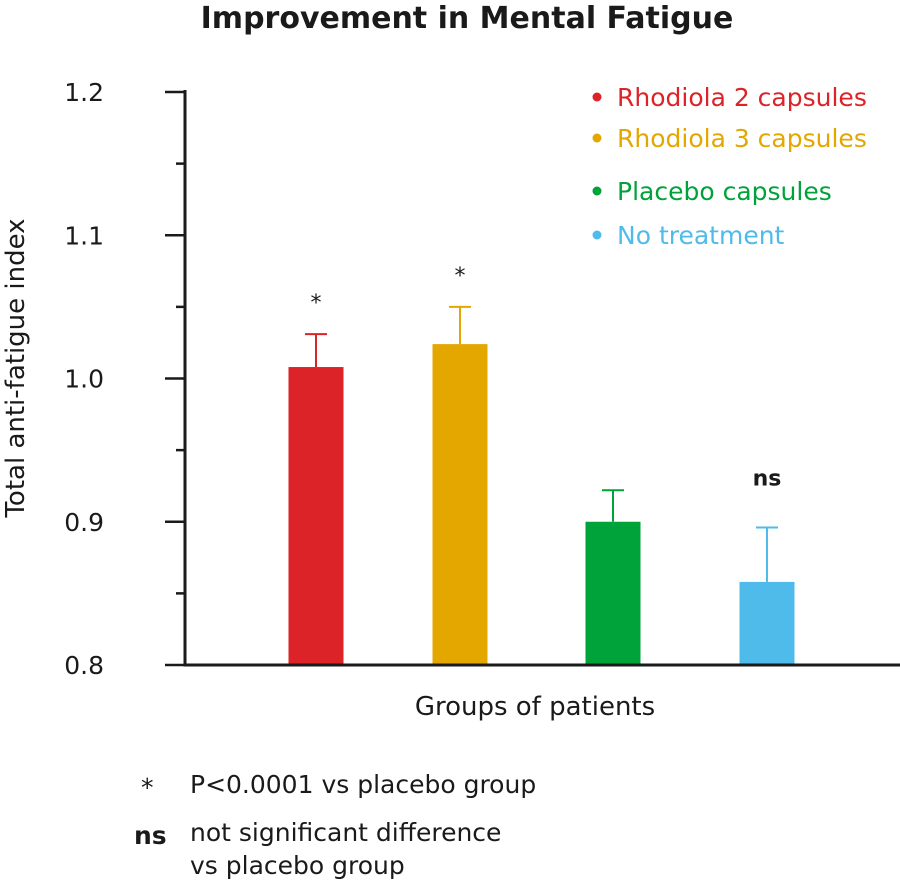  What do you see at coordinates (767, 478) in the screenshot?
I see `significance-label: ns` at bounding box center [767, 478].